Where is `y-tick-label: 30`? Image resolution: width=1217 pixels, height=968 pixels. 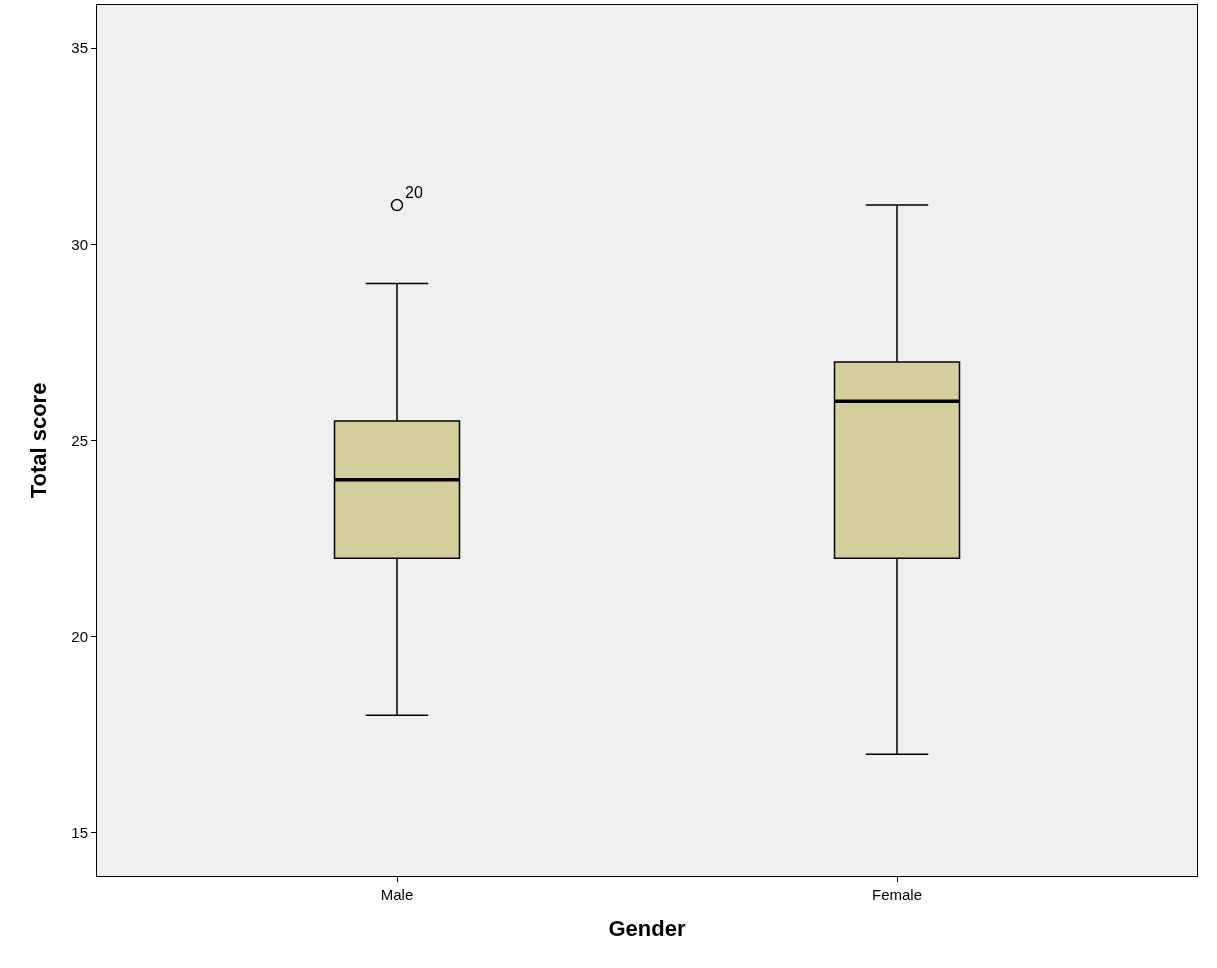 y-tick-label: 30 is located at coordinates (79, 244).